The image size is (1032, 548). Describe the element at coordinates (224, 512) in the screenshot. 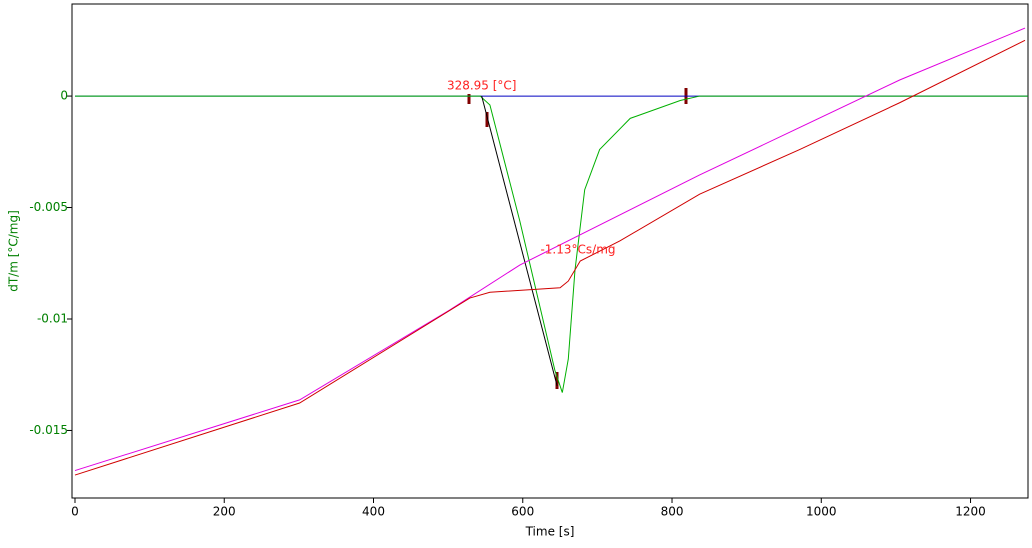

I see `x-tick-label: 200` at that location.